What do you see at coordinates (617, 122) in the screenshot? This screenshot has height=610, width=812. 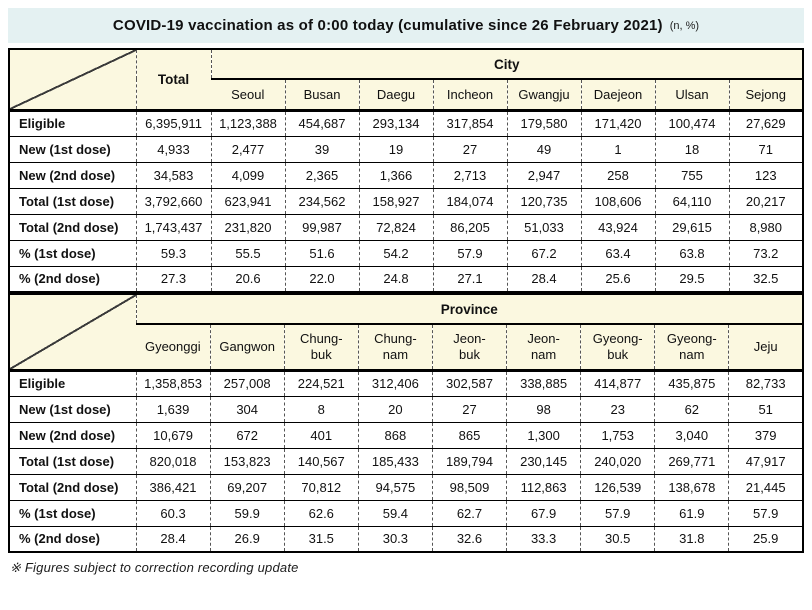 I see `data-cell: 171,420` at bounding box center [617, 122].